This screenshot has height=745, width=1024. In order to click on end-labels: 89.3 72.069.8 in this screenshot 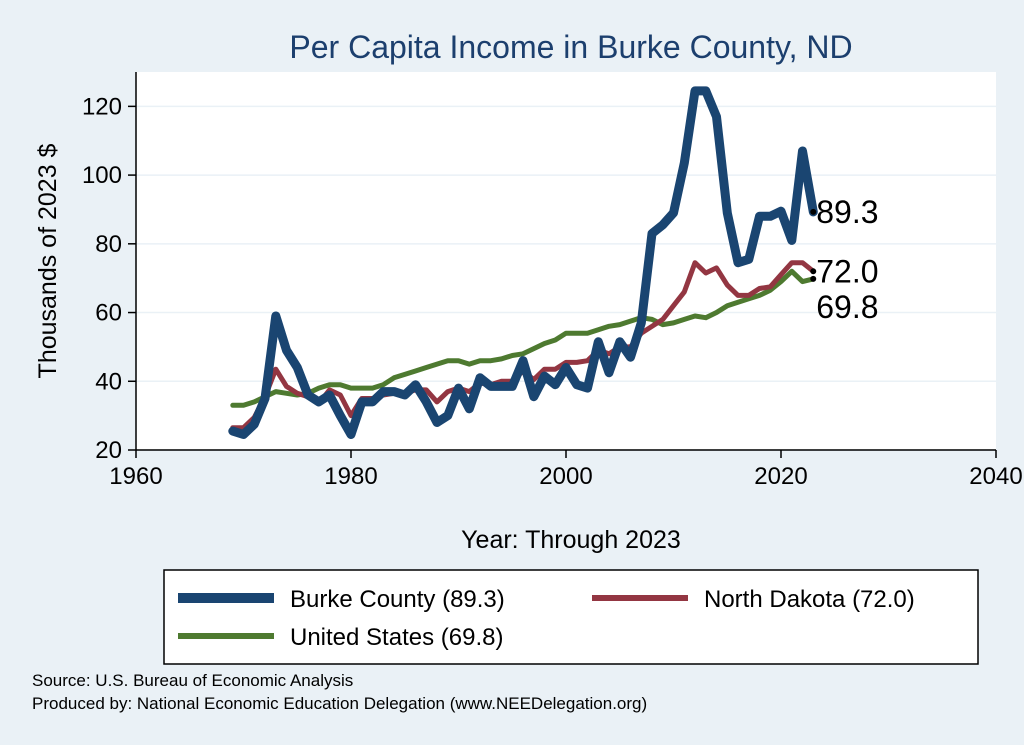, I will do `click(844, 259)`.